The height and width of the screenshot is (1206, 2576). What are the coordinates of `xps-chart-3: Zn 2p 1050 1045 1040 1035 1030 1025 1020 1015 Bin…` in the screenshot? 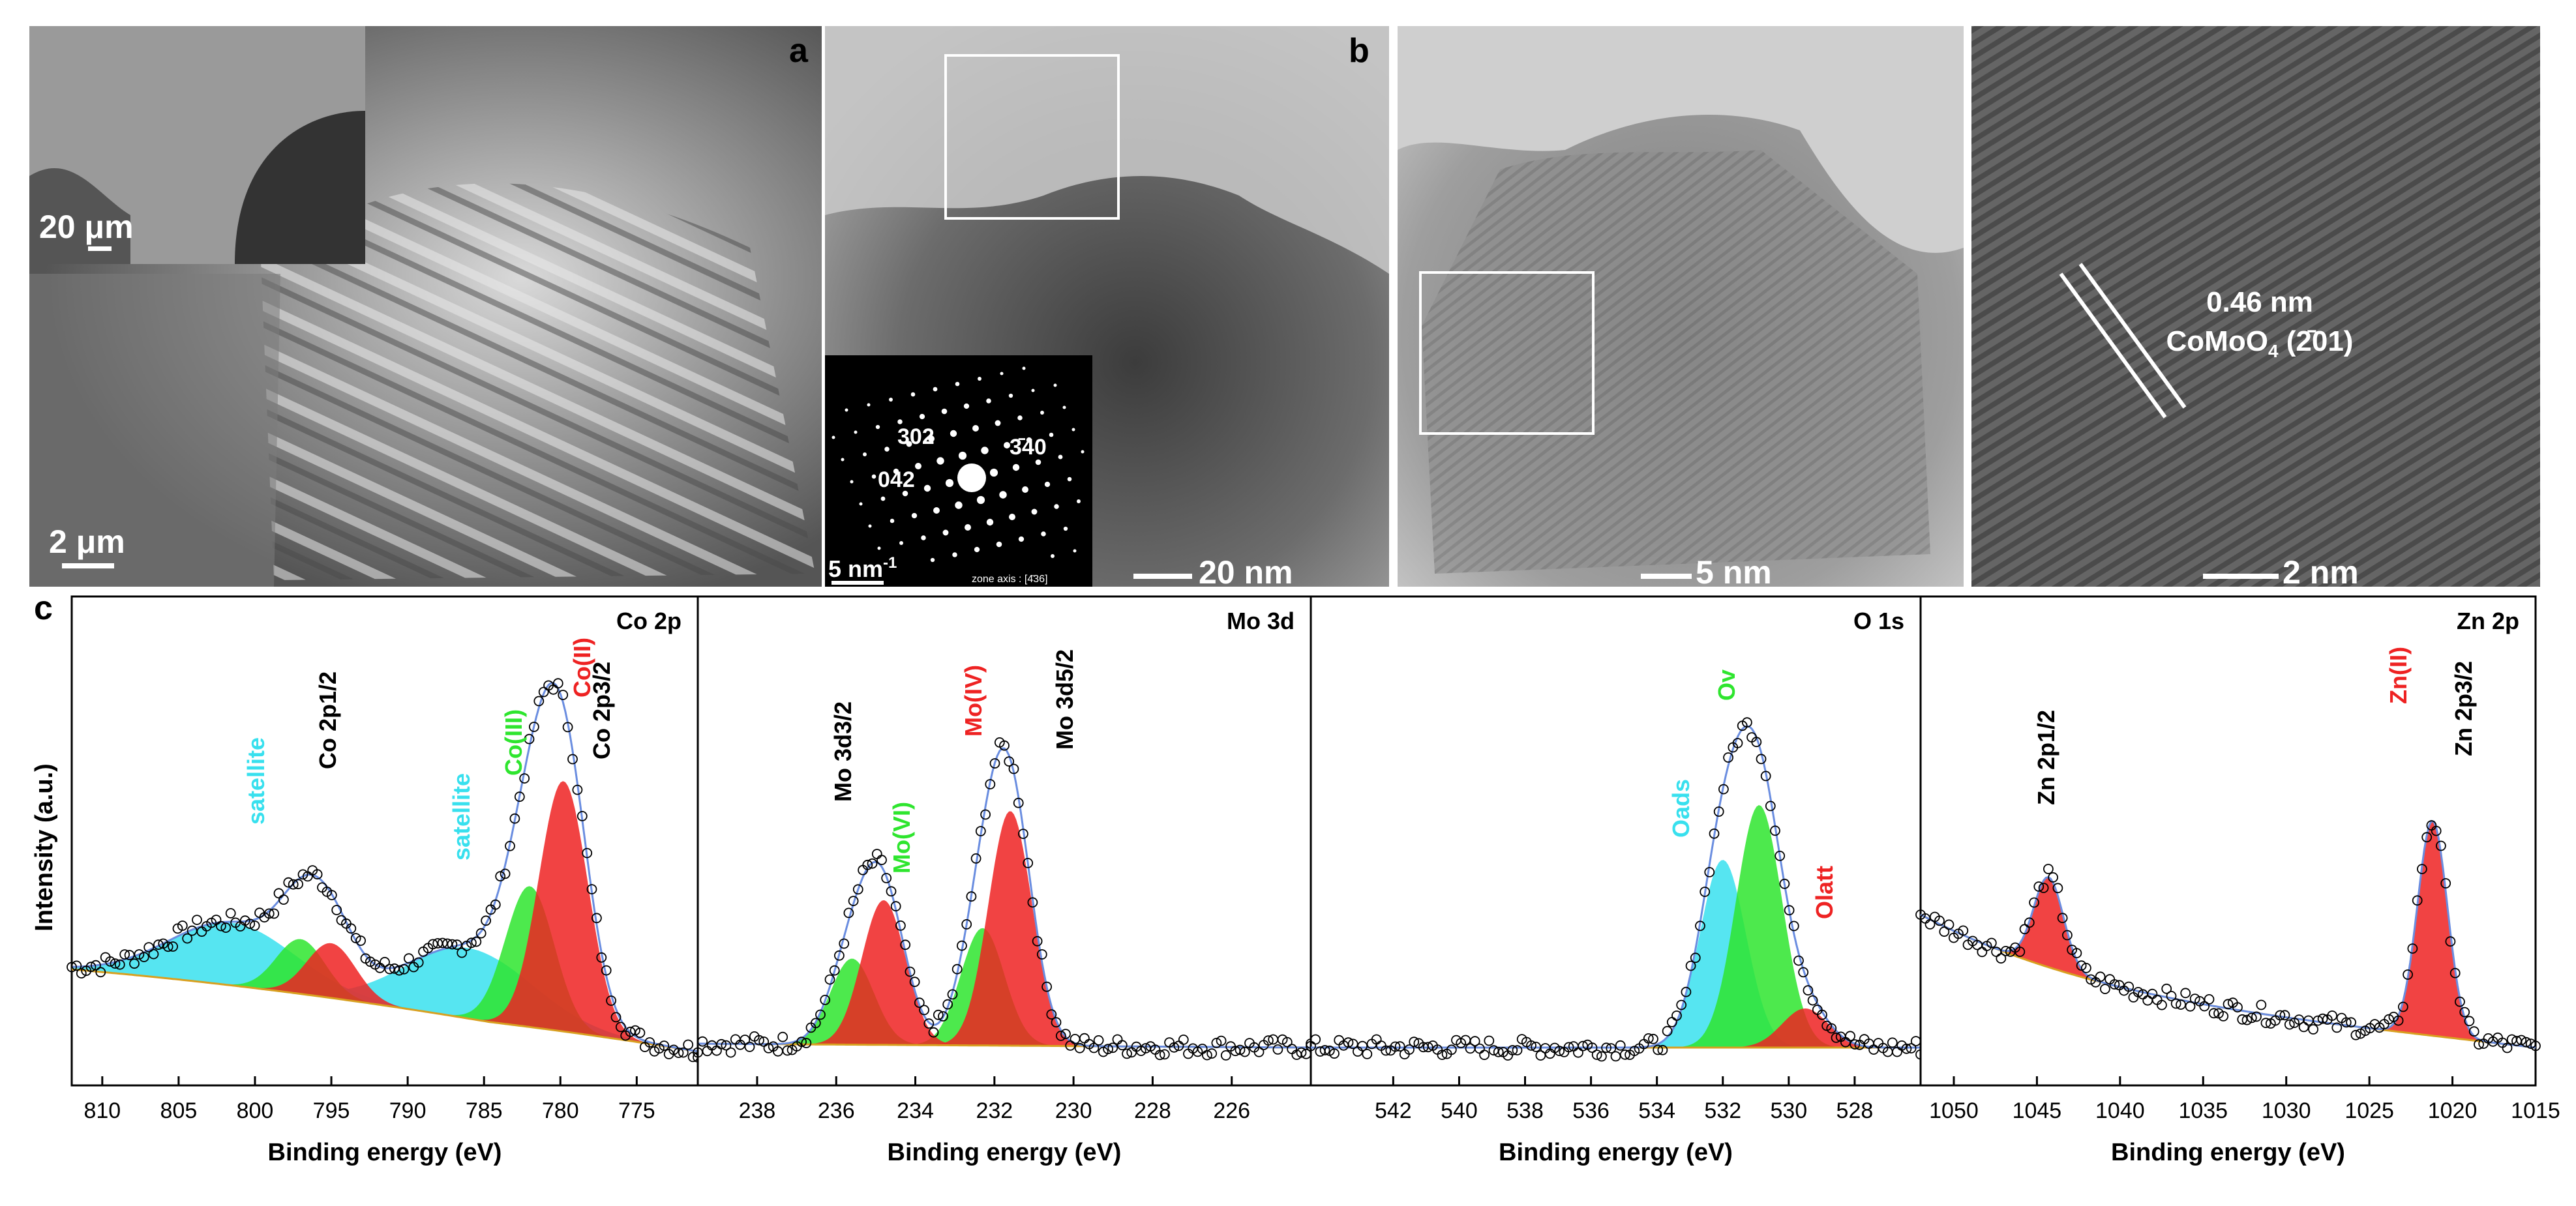 It's located at (2237, 880).